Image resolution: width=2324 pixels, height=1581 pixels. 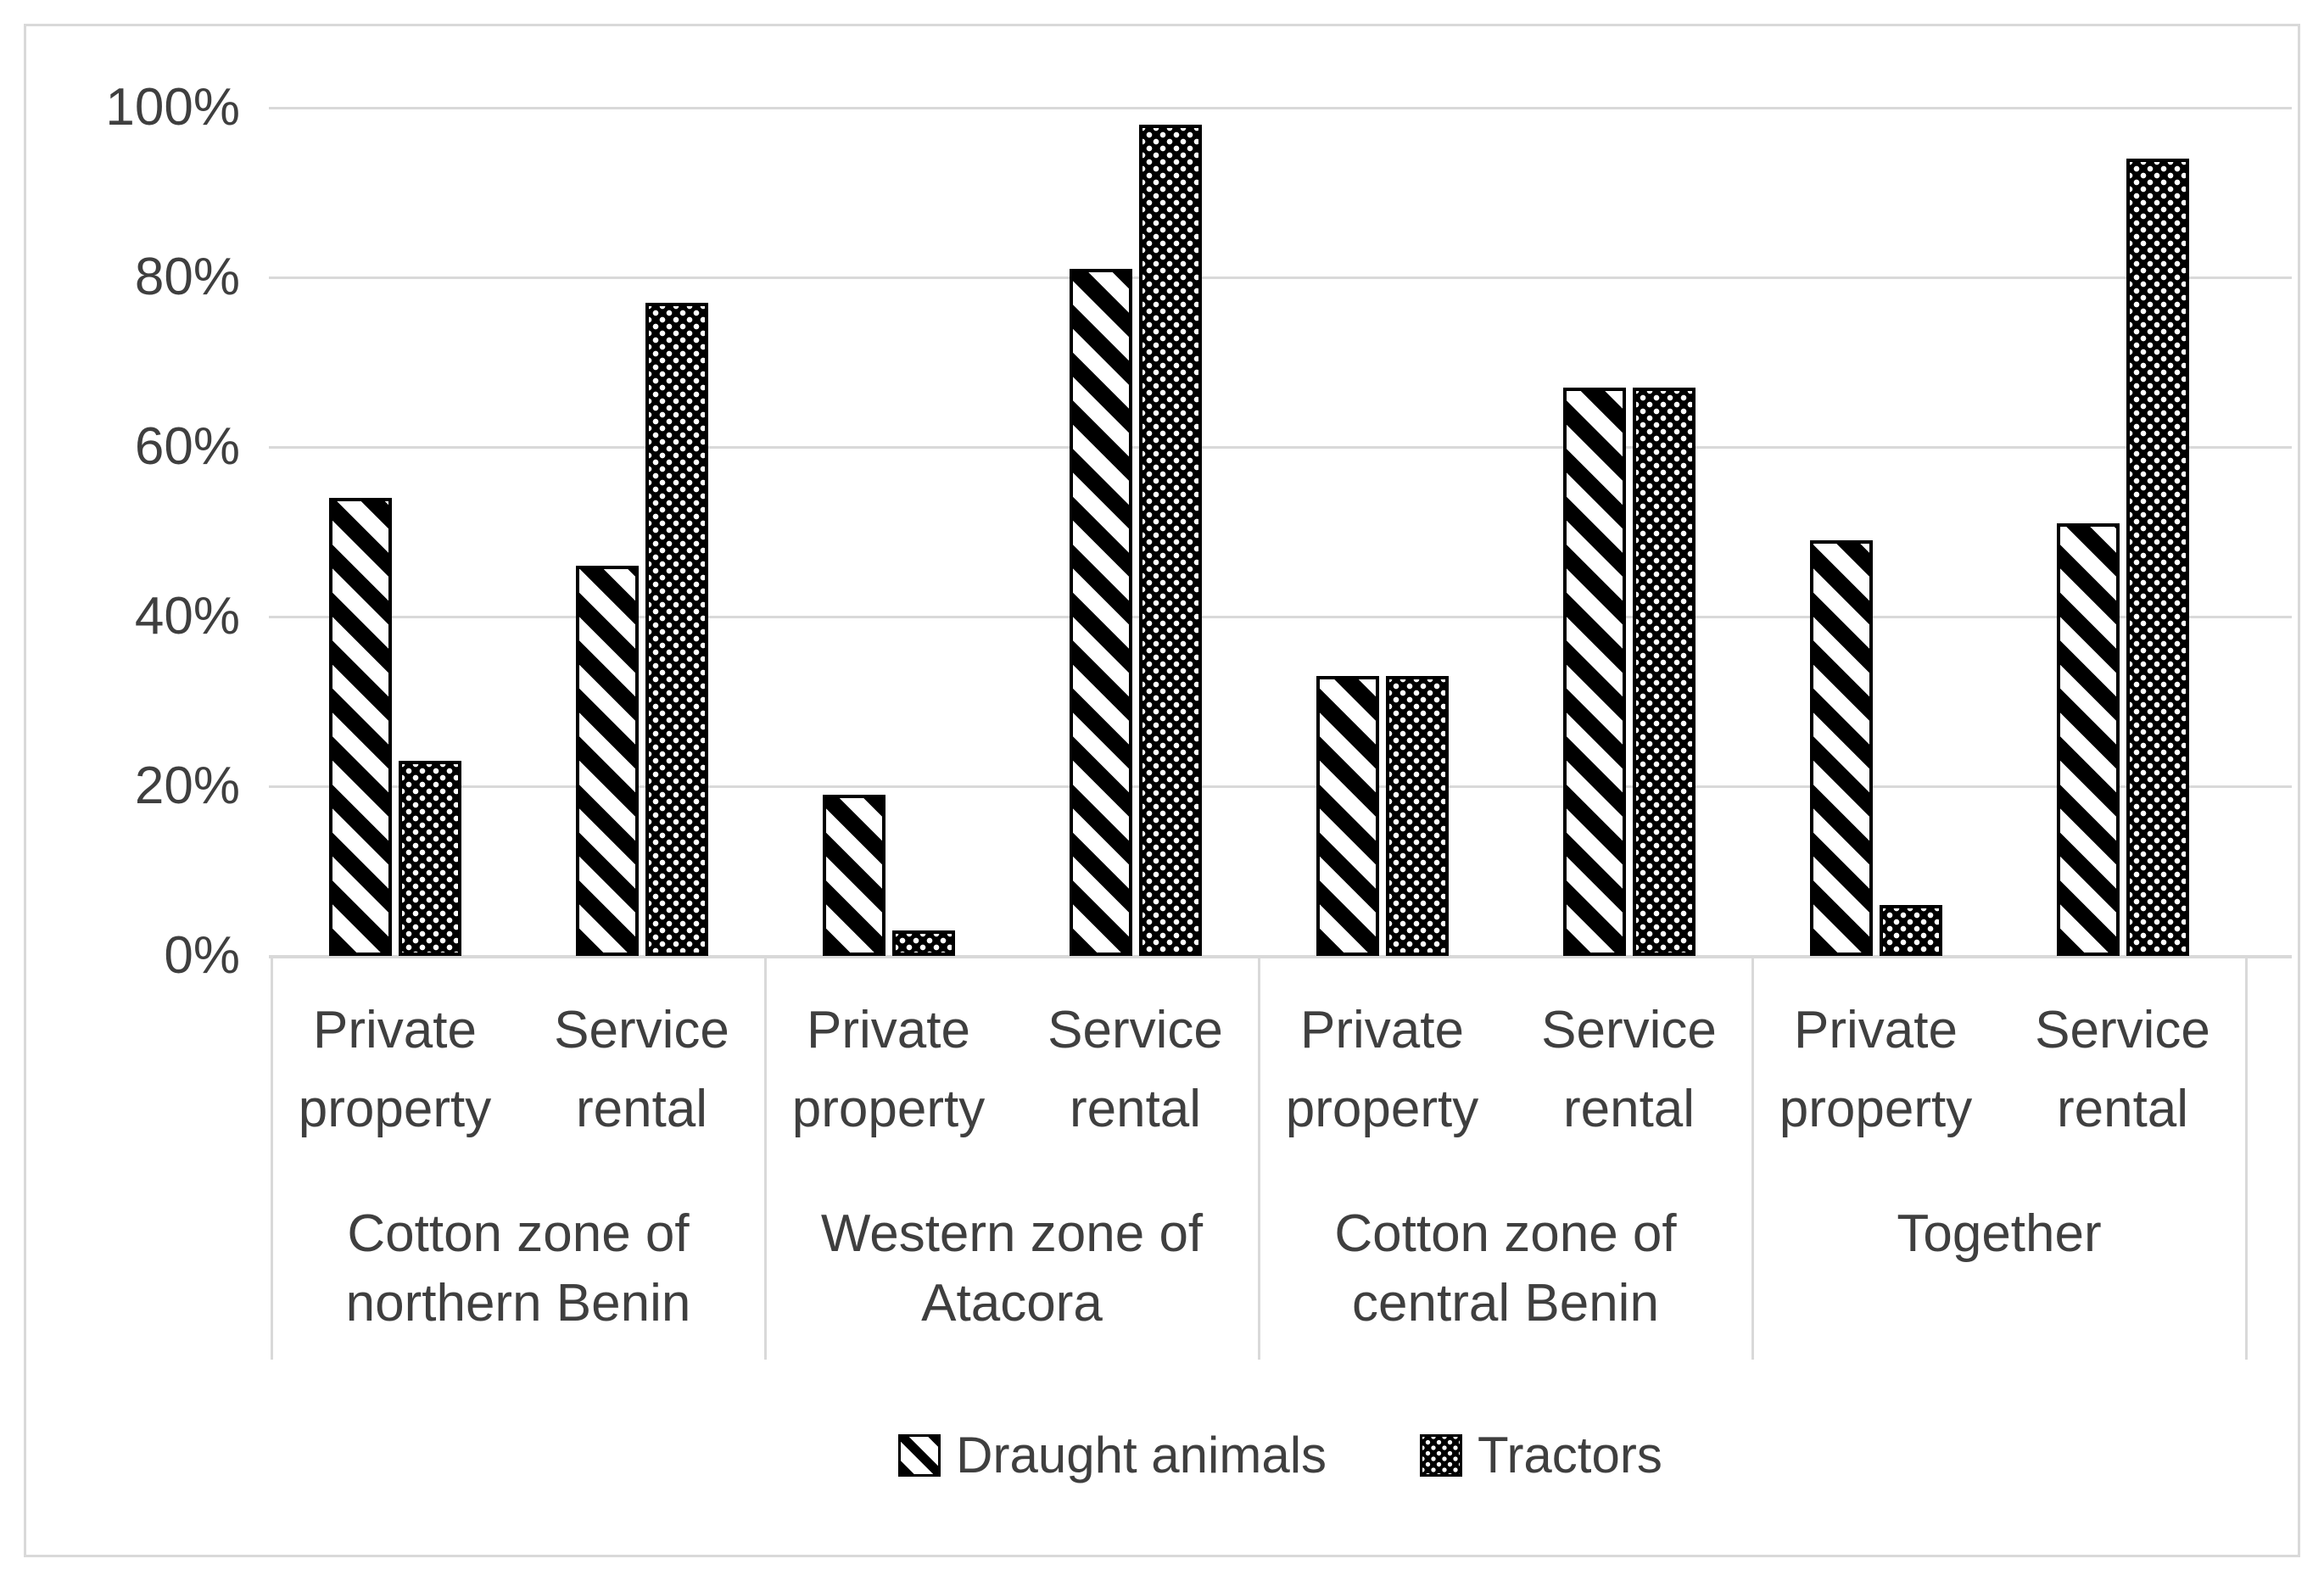 I want to click on y-tick-label: 40%, so click(x=187, y=616).